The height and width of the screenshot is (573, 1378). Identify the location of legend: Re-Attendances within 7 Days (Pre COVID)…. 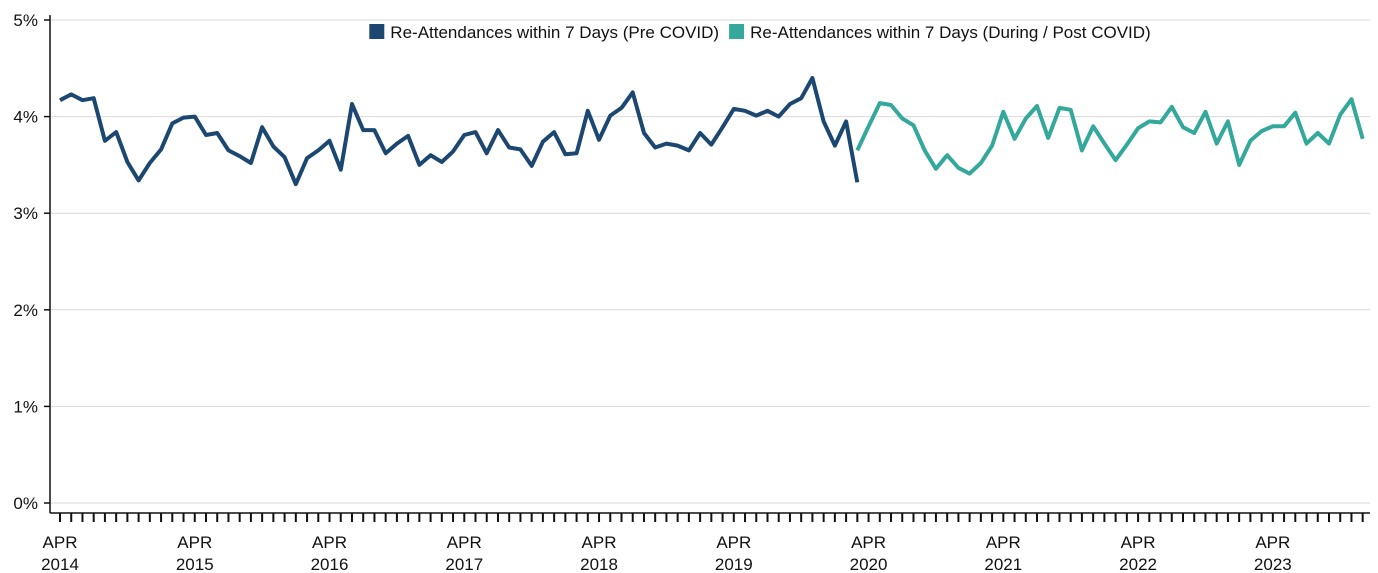
(760, 32).